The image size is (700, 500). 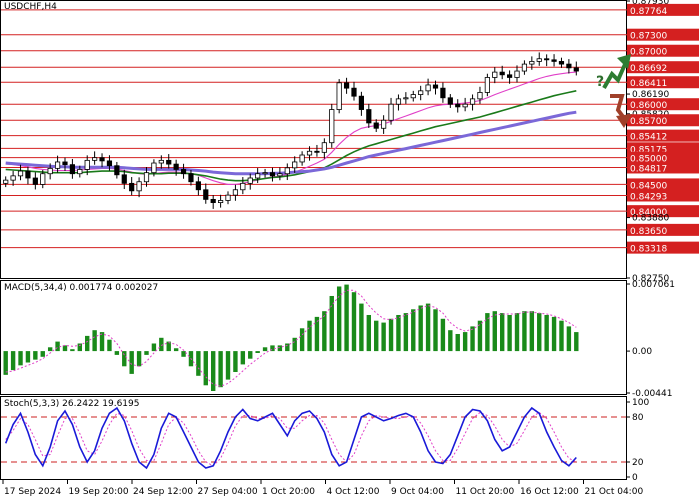 I want to click on level-tag-label: 0.86411, so click(x=648, y=84).